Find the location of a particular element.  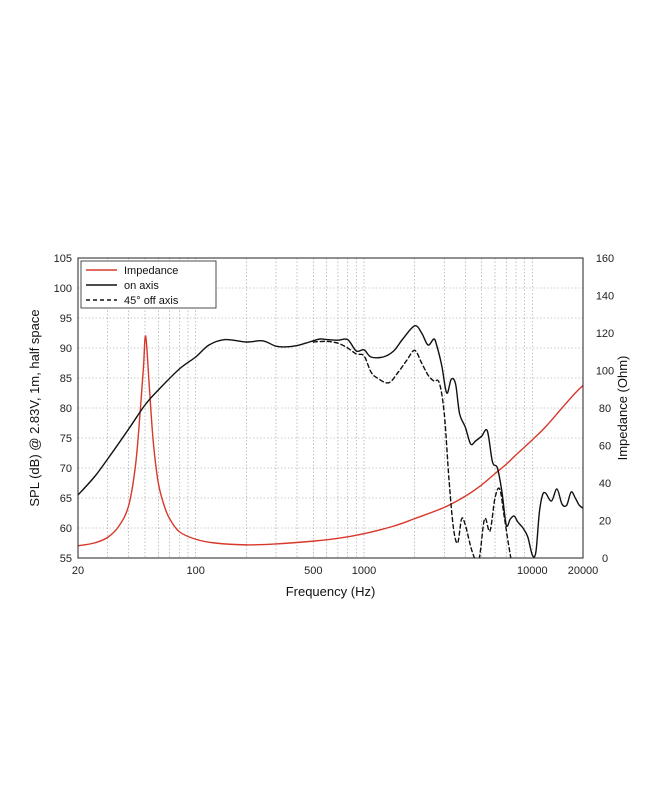

y2-tick-label: 100 is located at coordinates (605, 372).